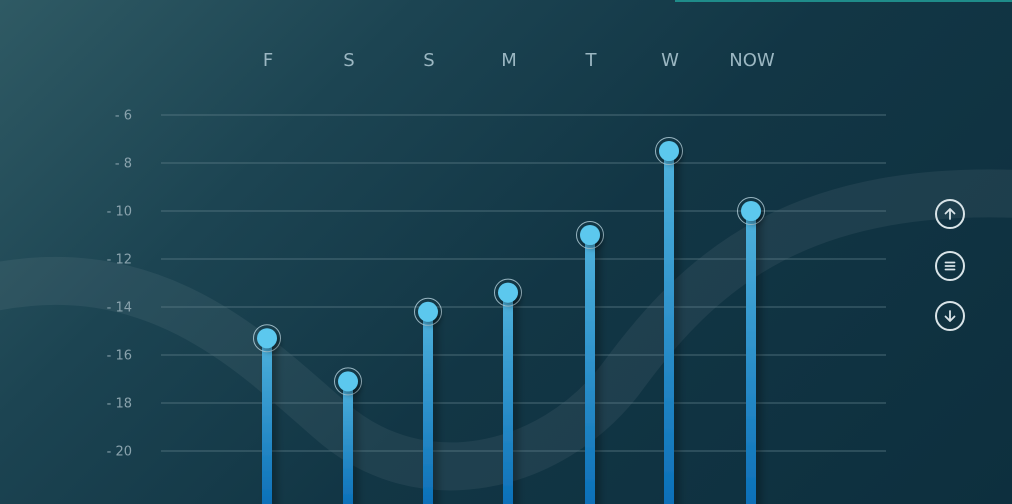 The height and width of the screenshot is (504, 1012). I want to click on x-tick-label: W, so click(670, 60).